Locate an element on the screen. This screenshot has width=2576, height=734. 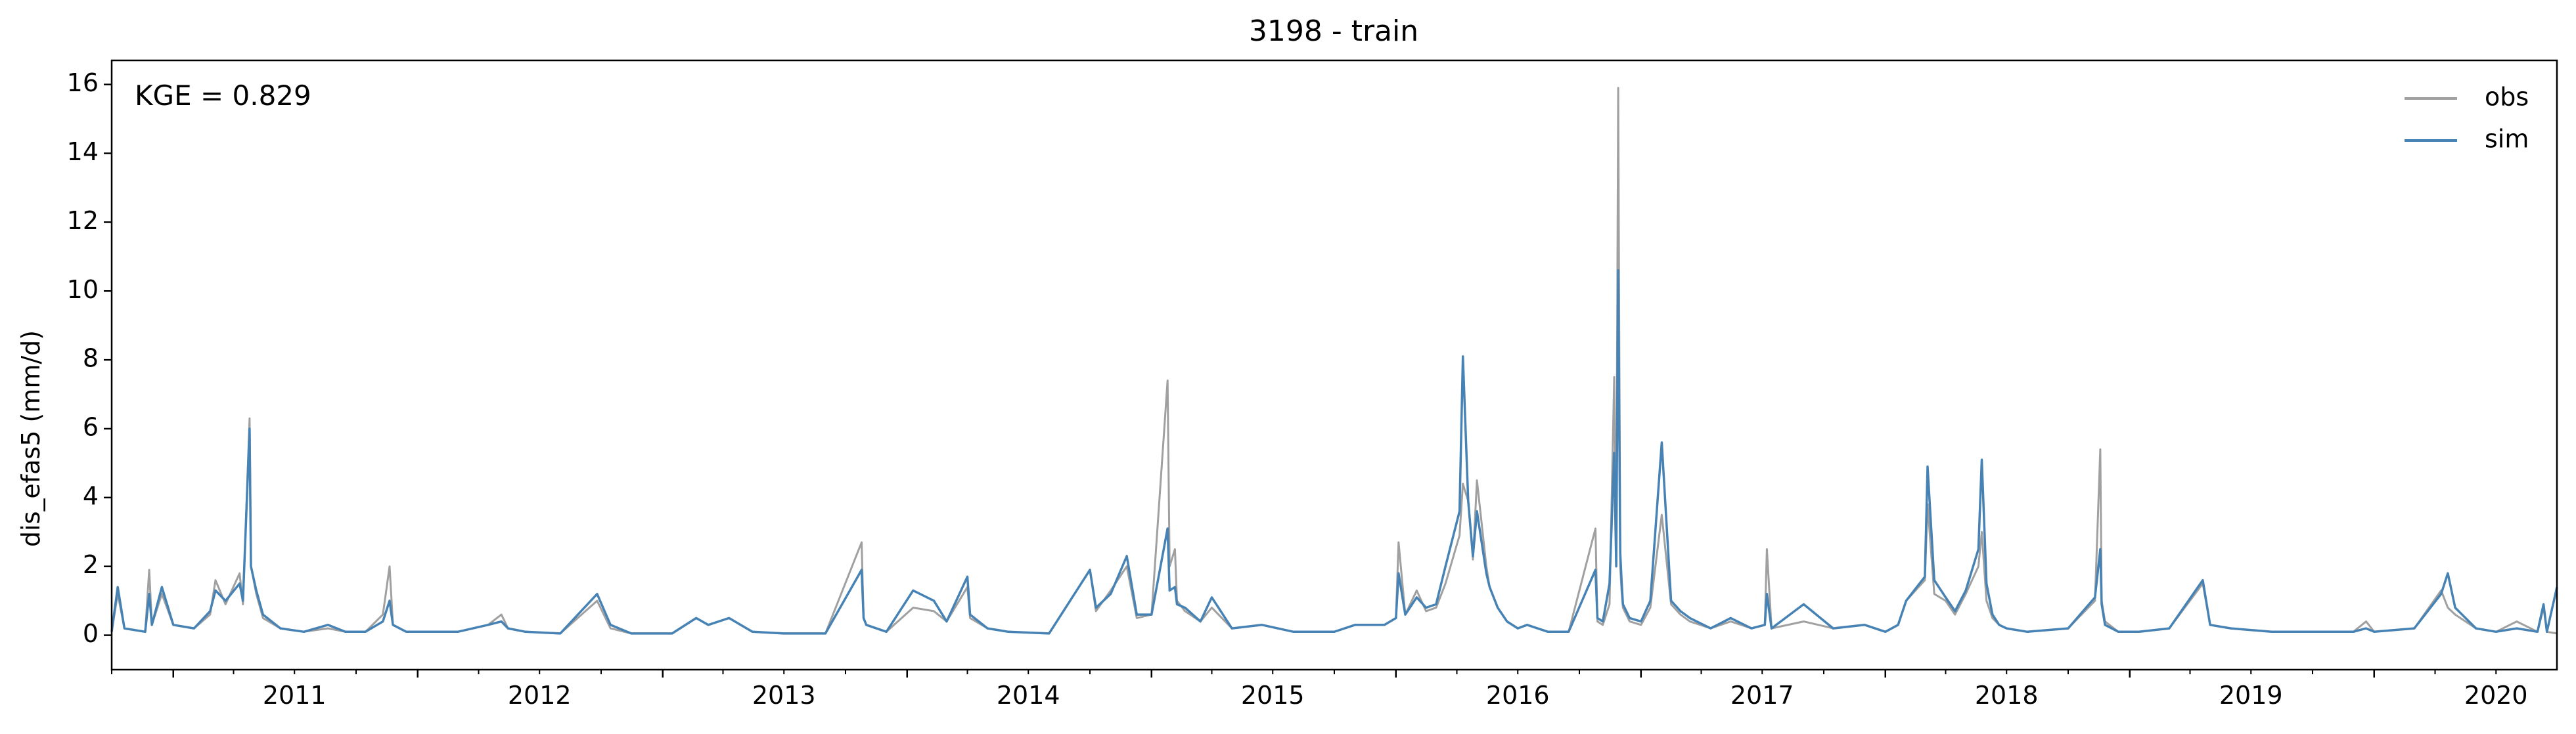
x-tick-label: 2017 is located at coordinates (1762, 695).